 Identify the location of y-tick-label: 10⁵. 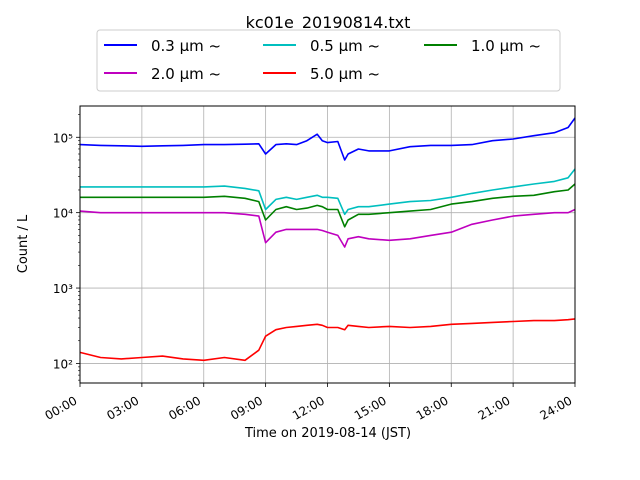
(63, 138).